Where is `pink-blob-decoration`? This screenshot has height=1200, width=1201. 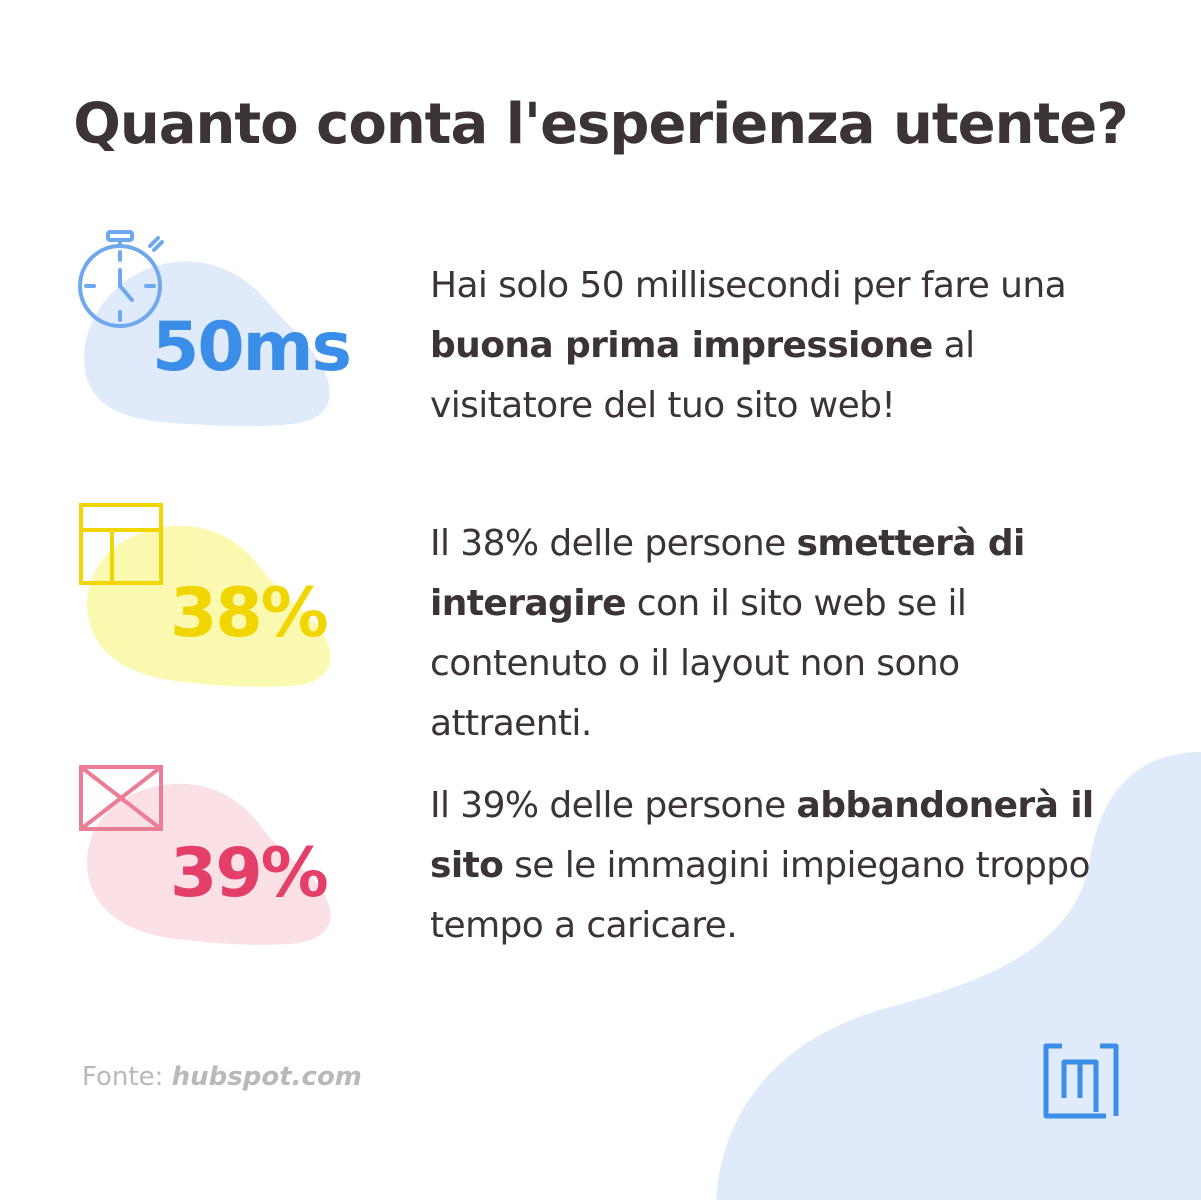 pink-blob-decoration is located at coordinates (209, 864).